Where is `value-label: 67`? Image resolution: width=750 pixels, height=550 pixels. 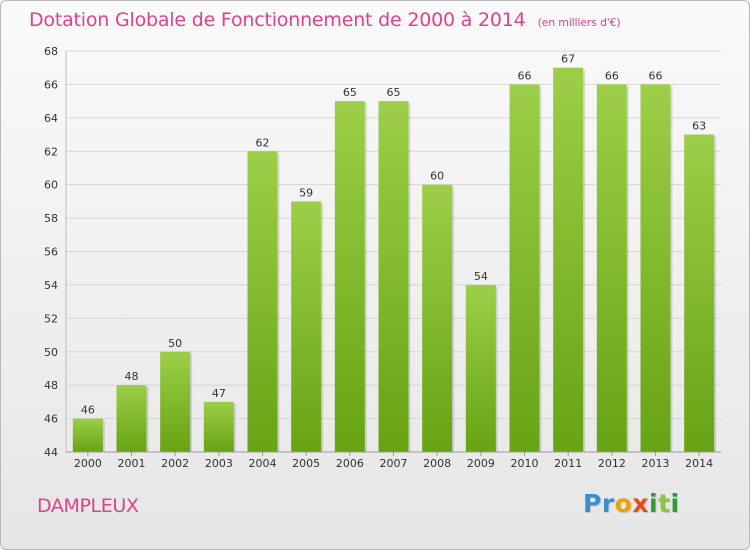
value-label: 67 is located at coordinates (568, 59).